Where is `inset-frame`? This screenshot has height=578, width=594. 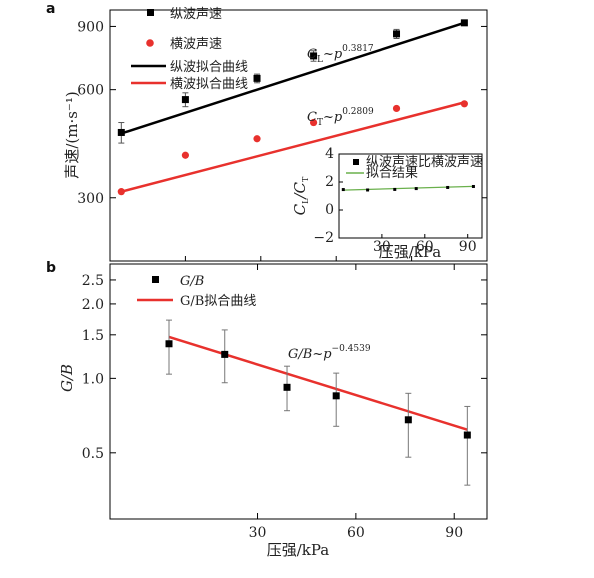 inset-frame is located at coordinates (410, 196).